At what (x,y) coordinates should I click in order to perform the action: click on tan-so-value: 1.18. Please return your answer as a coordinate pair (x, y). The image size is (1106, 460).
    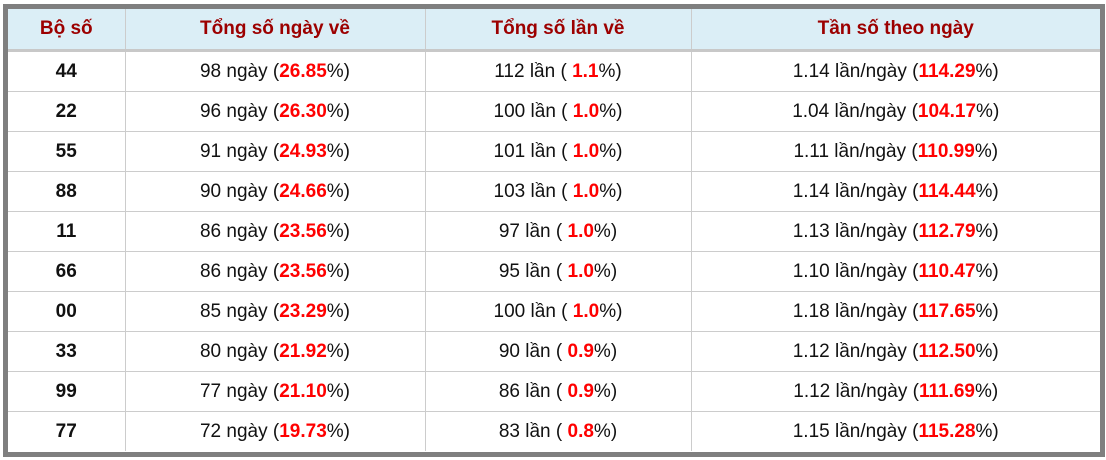
    Looking at the image, I should click on (811, 311).